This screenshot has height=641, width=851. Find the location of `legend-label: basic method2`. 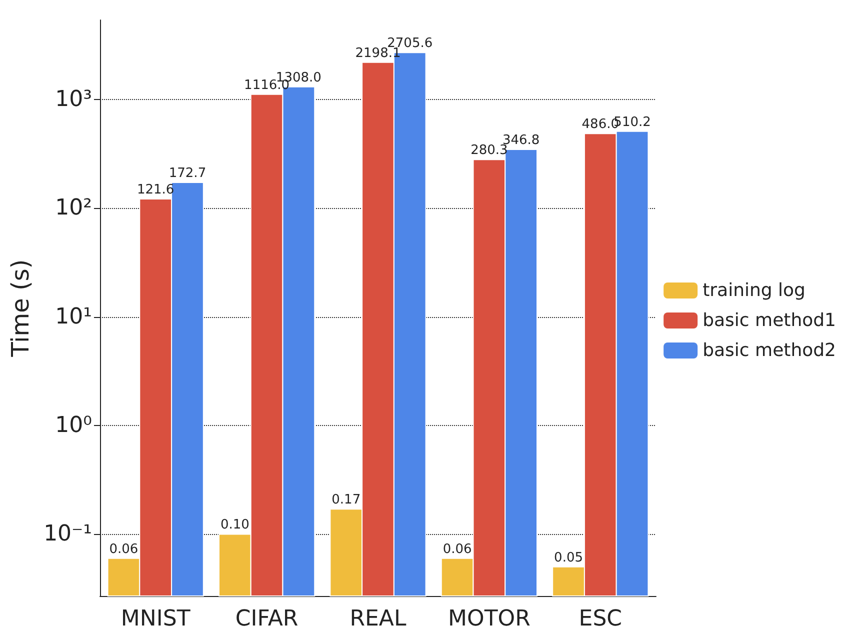

legend-label: basic method2 is located at coordinates (769, 350).